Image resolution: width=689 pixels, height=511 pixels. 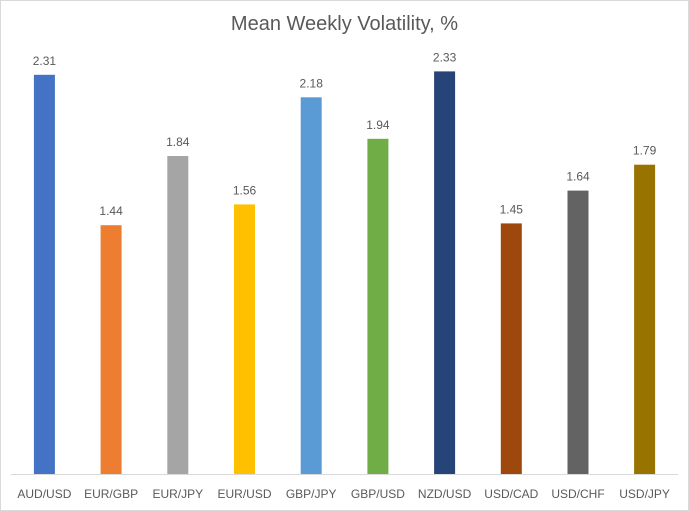 What do you see at coordinates (178, 142) in the screenshot?
I see `data-label-eur-jpy: 1.84` at bounding box center [178, 142].